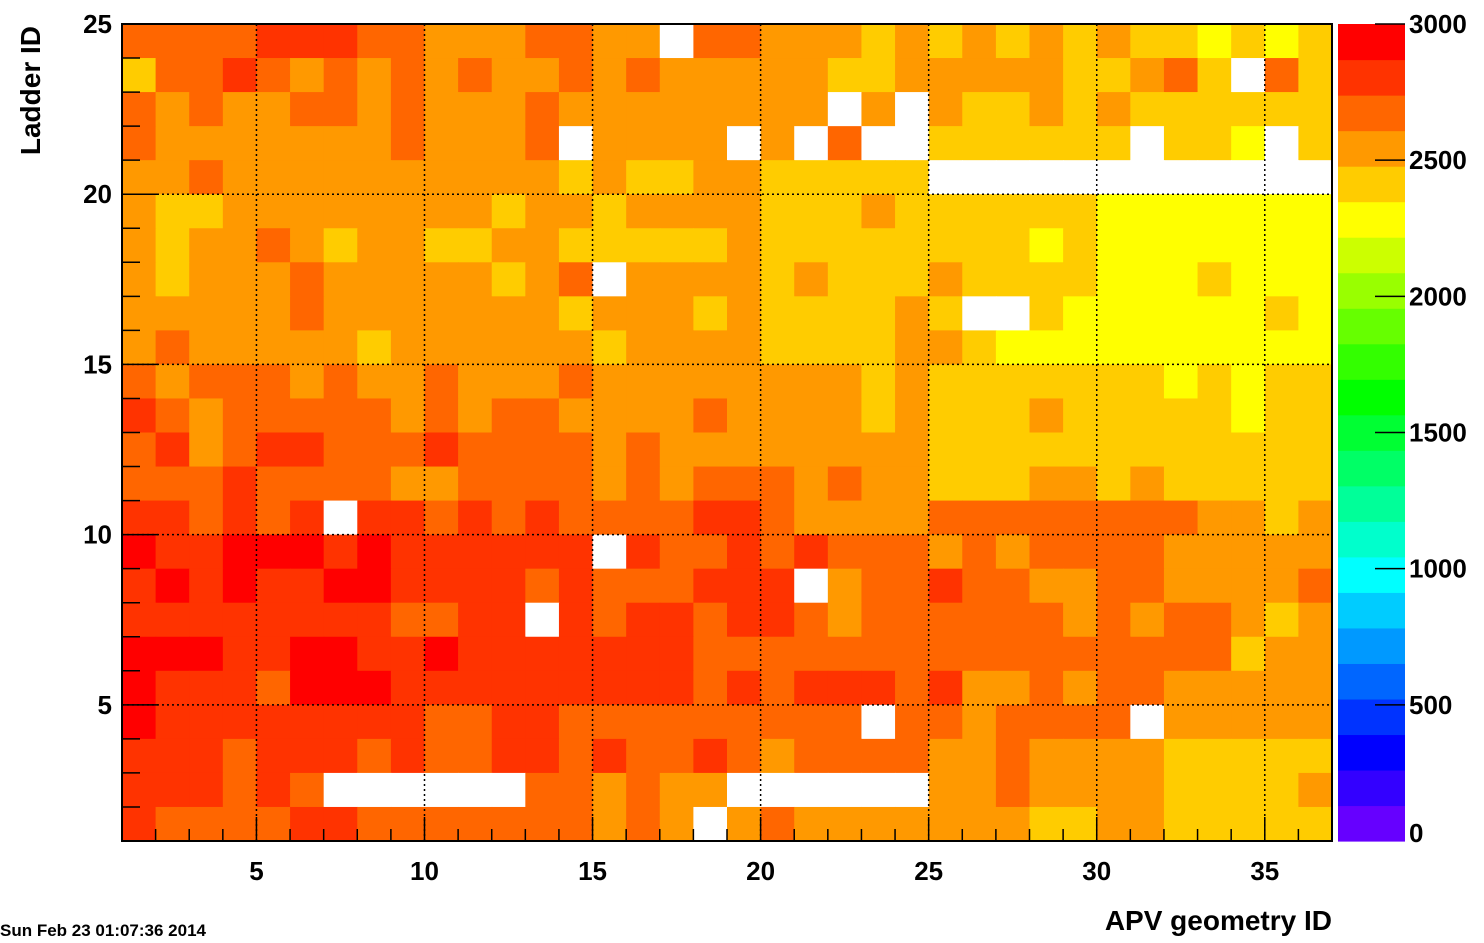  I want to click on colorbar-tick-label: 1000, so click(1438, 569).